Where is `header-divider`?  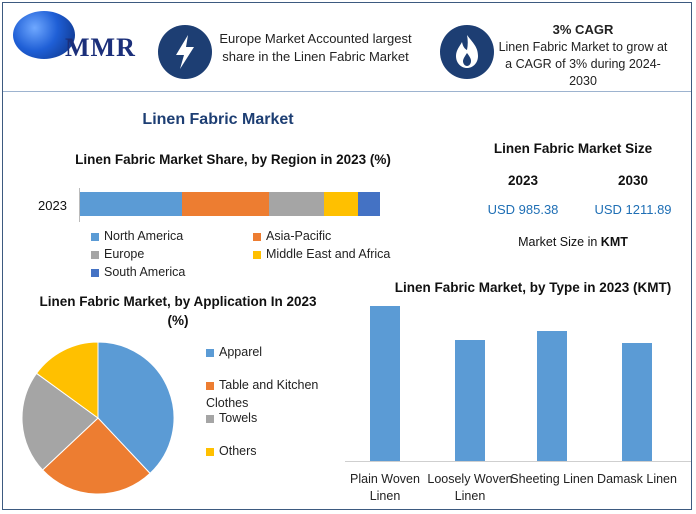 header-divider is located at coordinates (347, 91).